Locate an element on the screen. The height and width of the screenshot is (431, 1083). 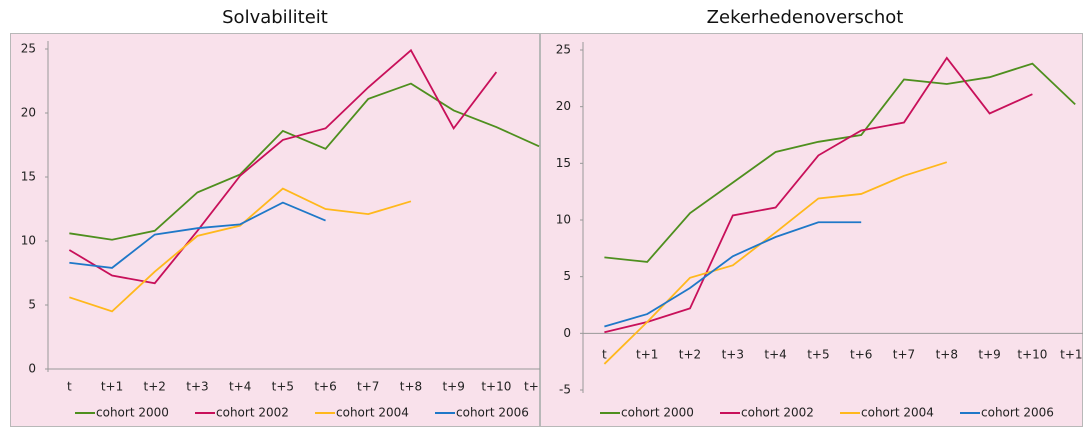
chart-title: Solvabiliteit is located at coordinates (275, 17).